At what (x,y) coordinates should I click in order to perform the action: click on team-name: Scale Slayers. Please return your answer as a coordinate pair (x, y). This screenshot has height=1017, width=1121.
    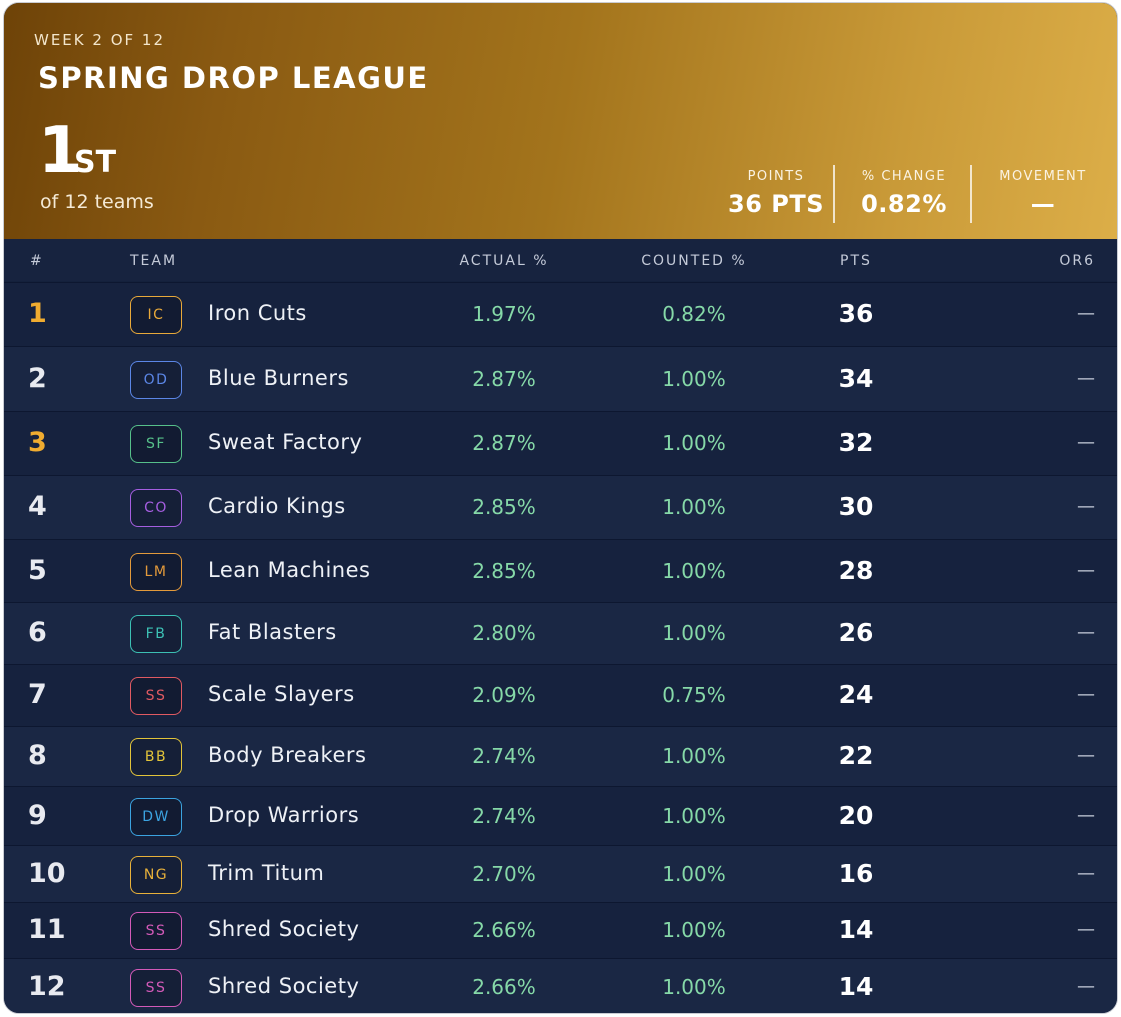
    Looking at the image, I should click on (281, 694).